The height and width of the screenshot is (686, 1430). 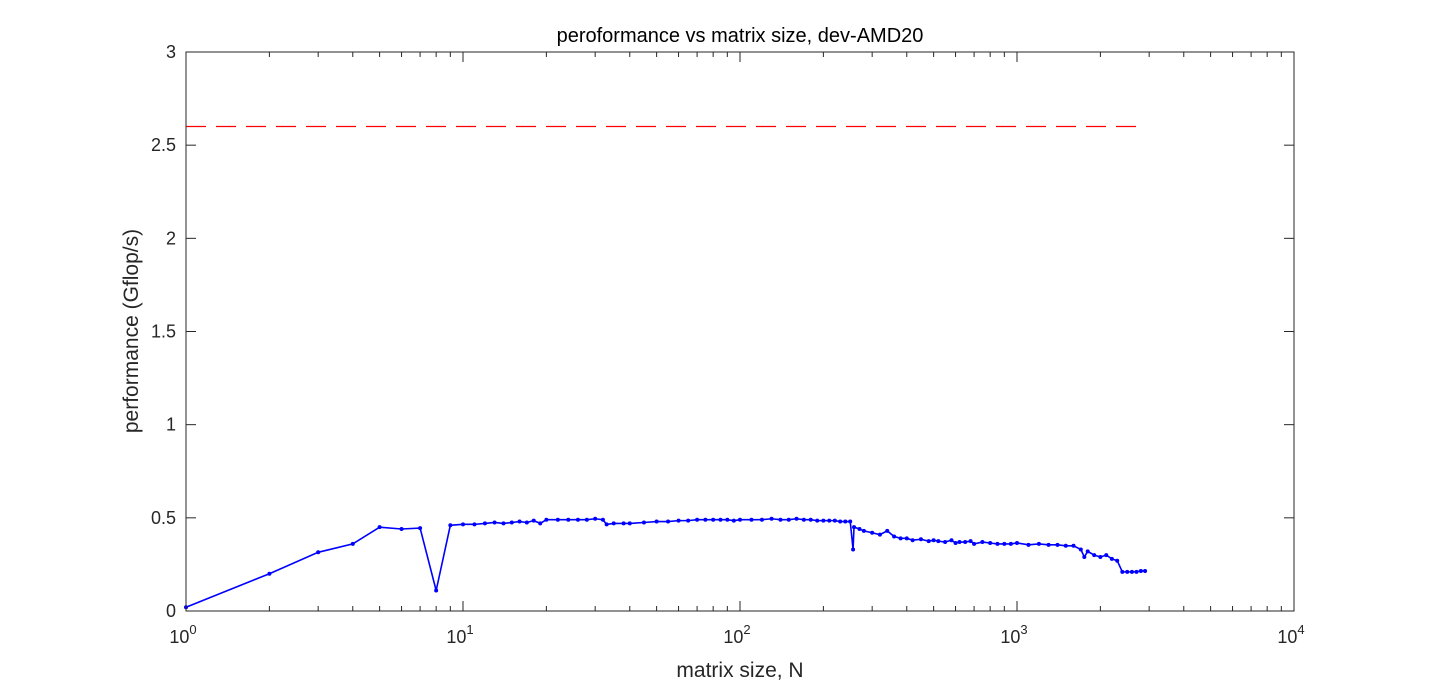 I want to click on chart-title: peroformance vs matrix size, dev-AMD20, so click(x=740, y=36).